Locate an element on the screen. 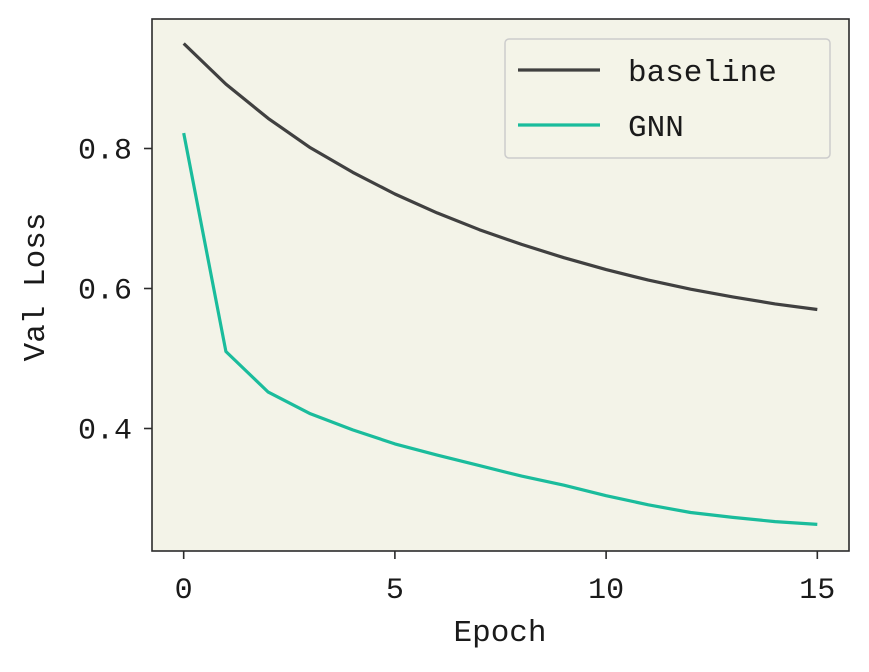 The image size is (869, 672). x-axis-label: Epoch is located at coordinates (499, 633).